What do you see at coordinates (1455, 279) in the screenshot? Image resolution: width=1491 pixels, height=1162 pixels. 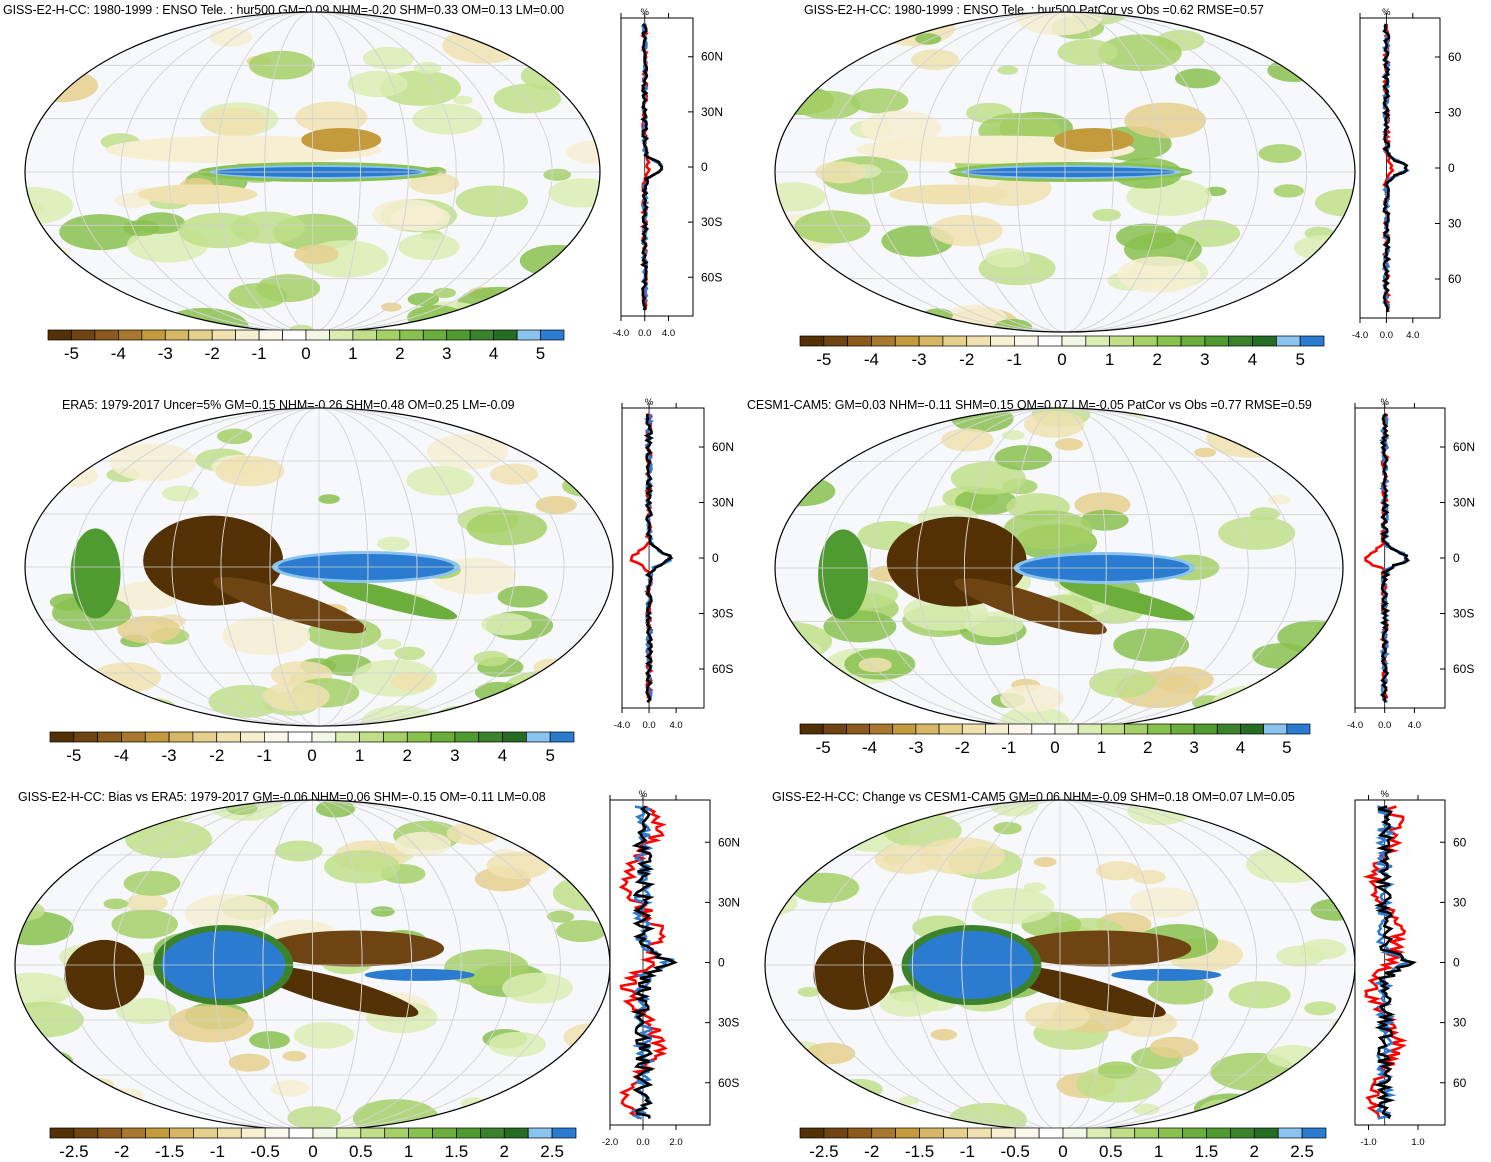 I see `profile-ytick: 60` at bounding box center [1455, 279].